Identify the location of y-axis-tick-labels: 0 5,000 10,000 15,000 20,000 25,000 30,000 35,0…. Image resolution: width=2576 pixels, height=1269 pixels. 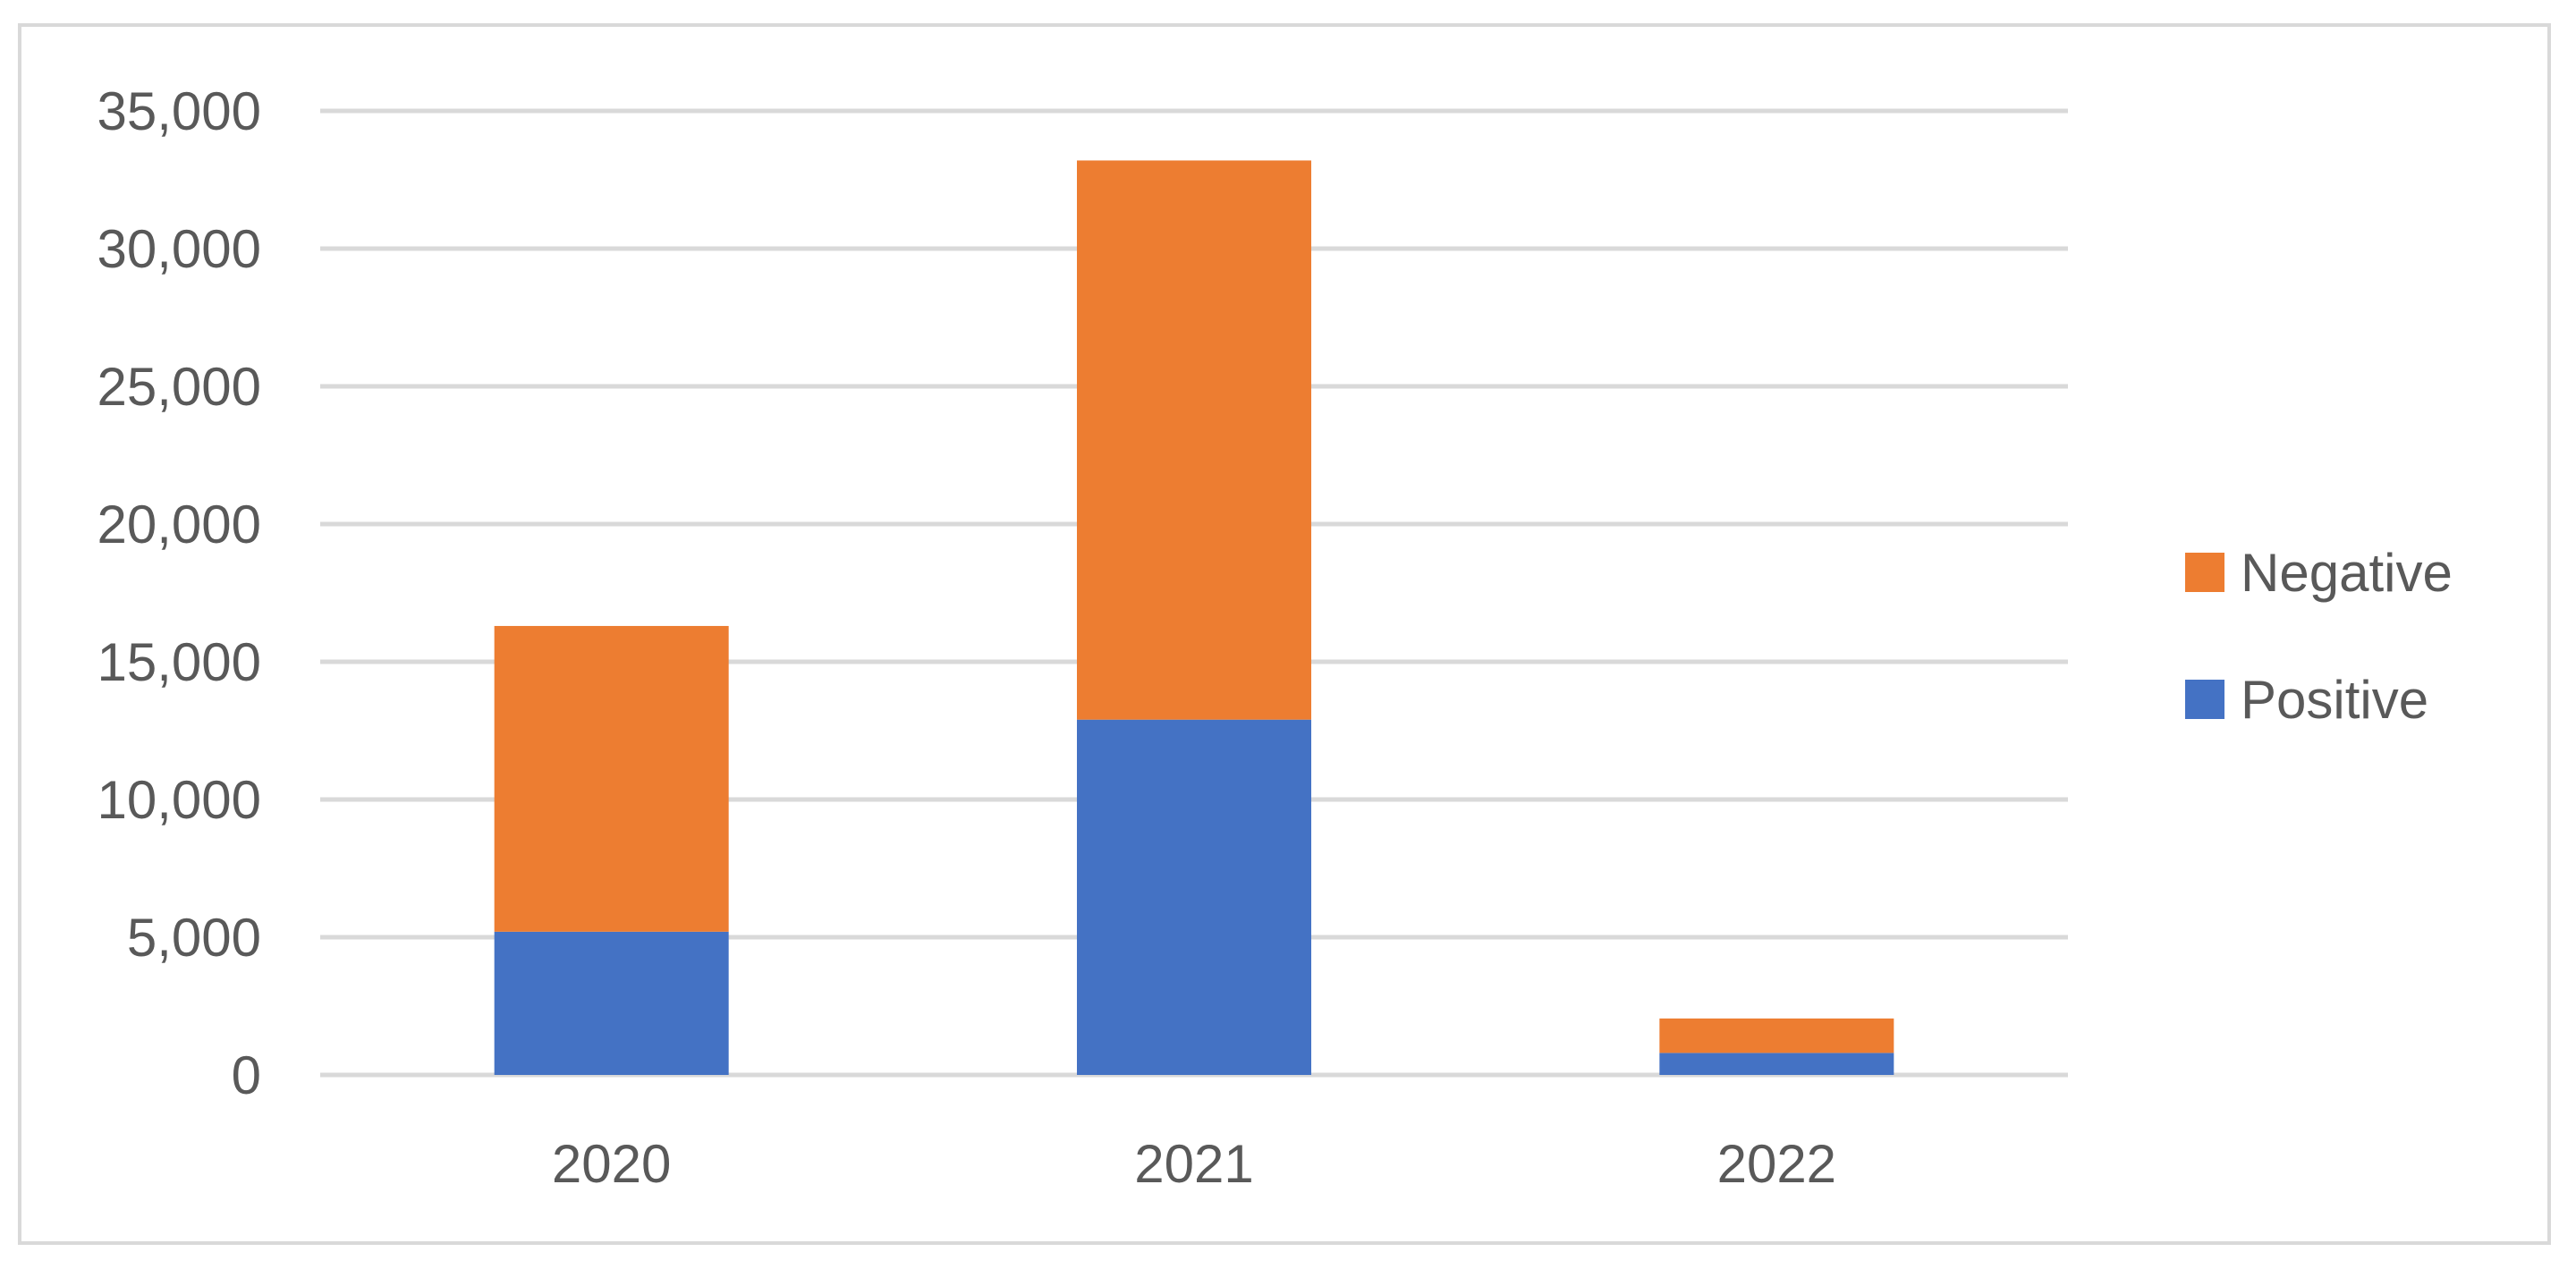
(179, 593).